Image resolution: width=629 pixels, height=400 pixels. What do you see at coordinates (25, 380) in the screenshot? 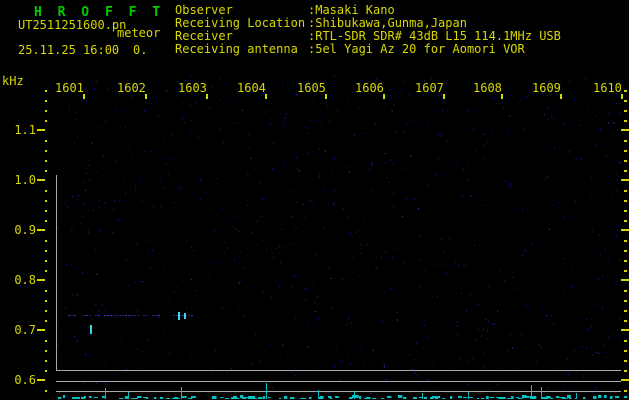
I see `y-tick-label: 0.6` at bounding box center [25, 380].